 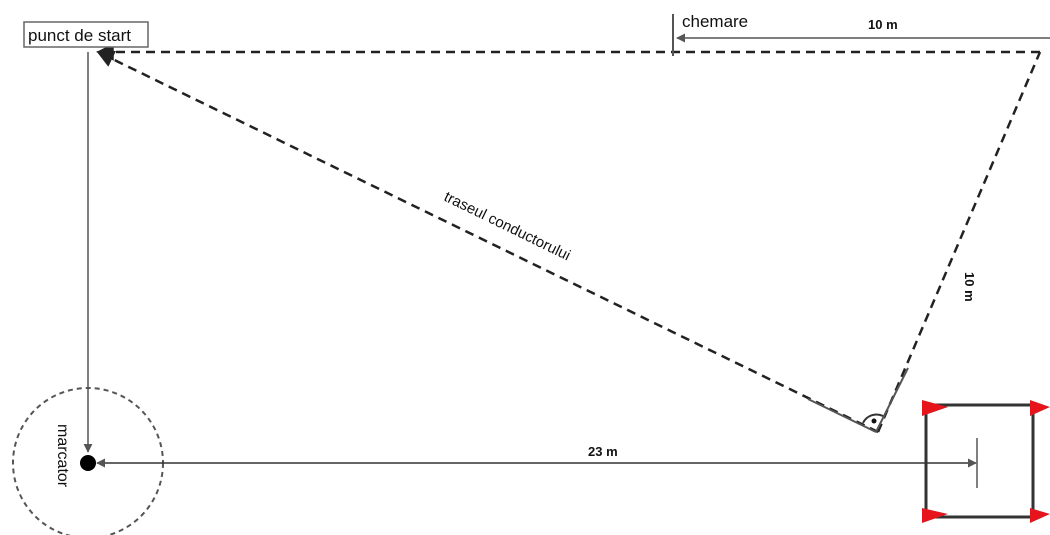 I want to click on diagonal-distance-label: 10 m, so click(x=969, y=287).